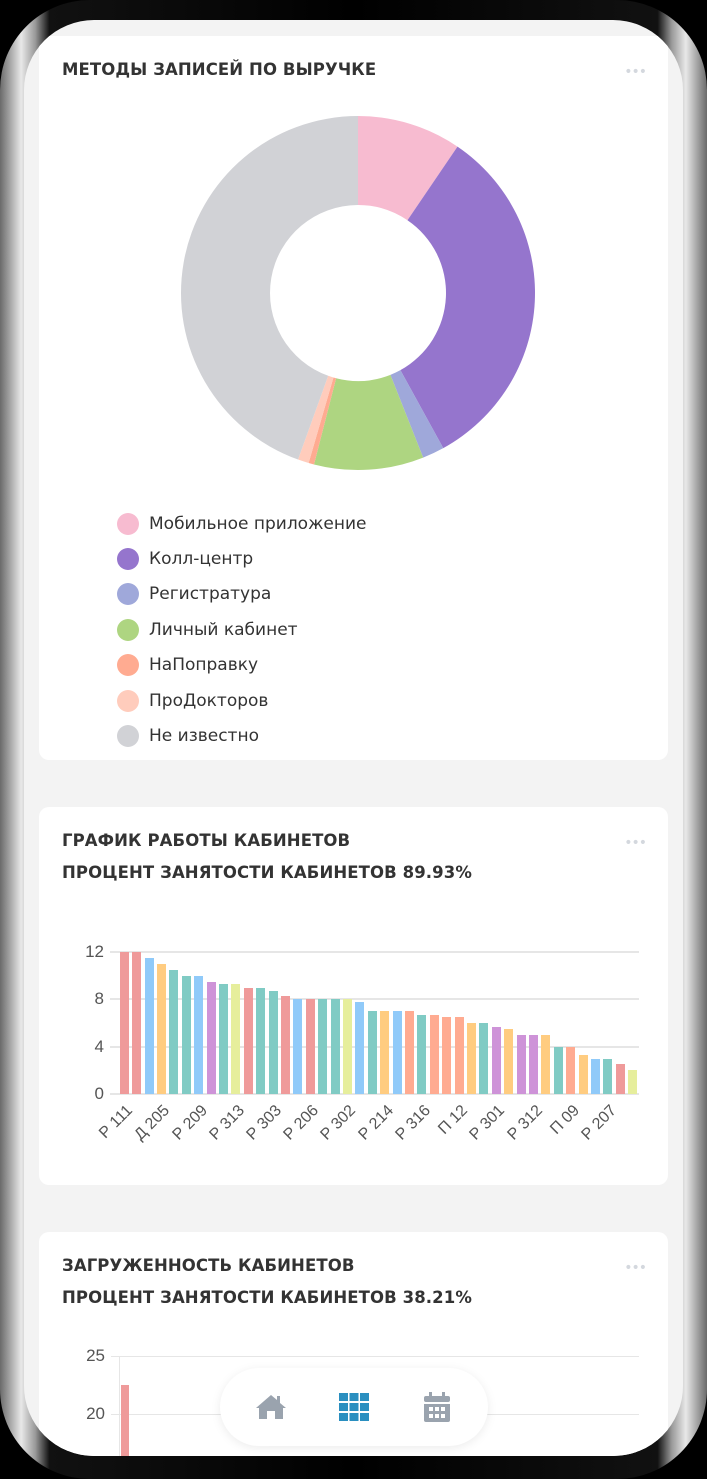 This screenshot has height=1479, width=707. Describe the element at coordinates (204, 665) in the screenshot. I see `legend-label: НаПоправку` at that location.